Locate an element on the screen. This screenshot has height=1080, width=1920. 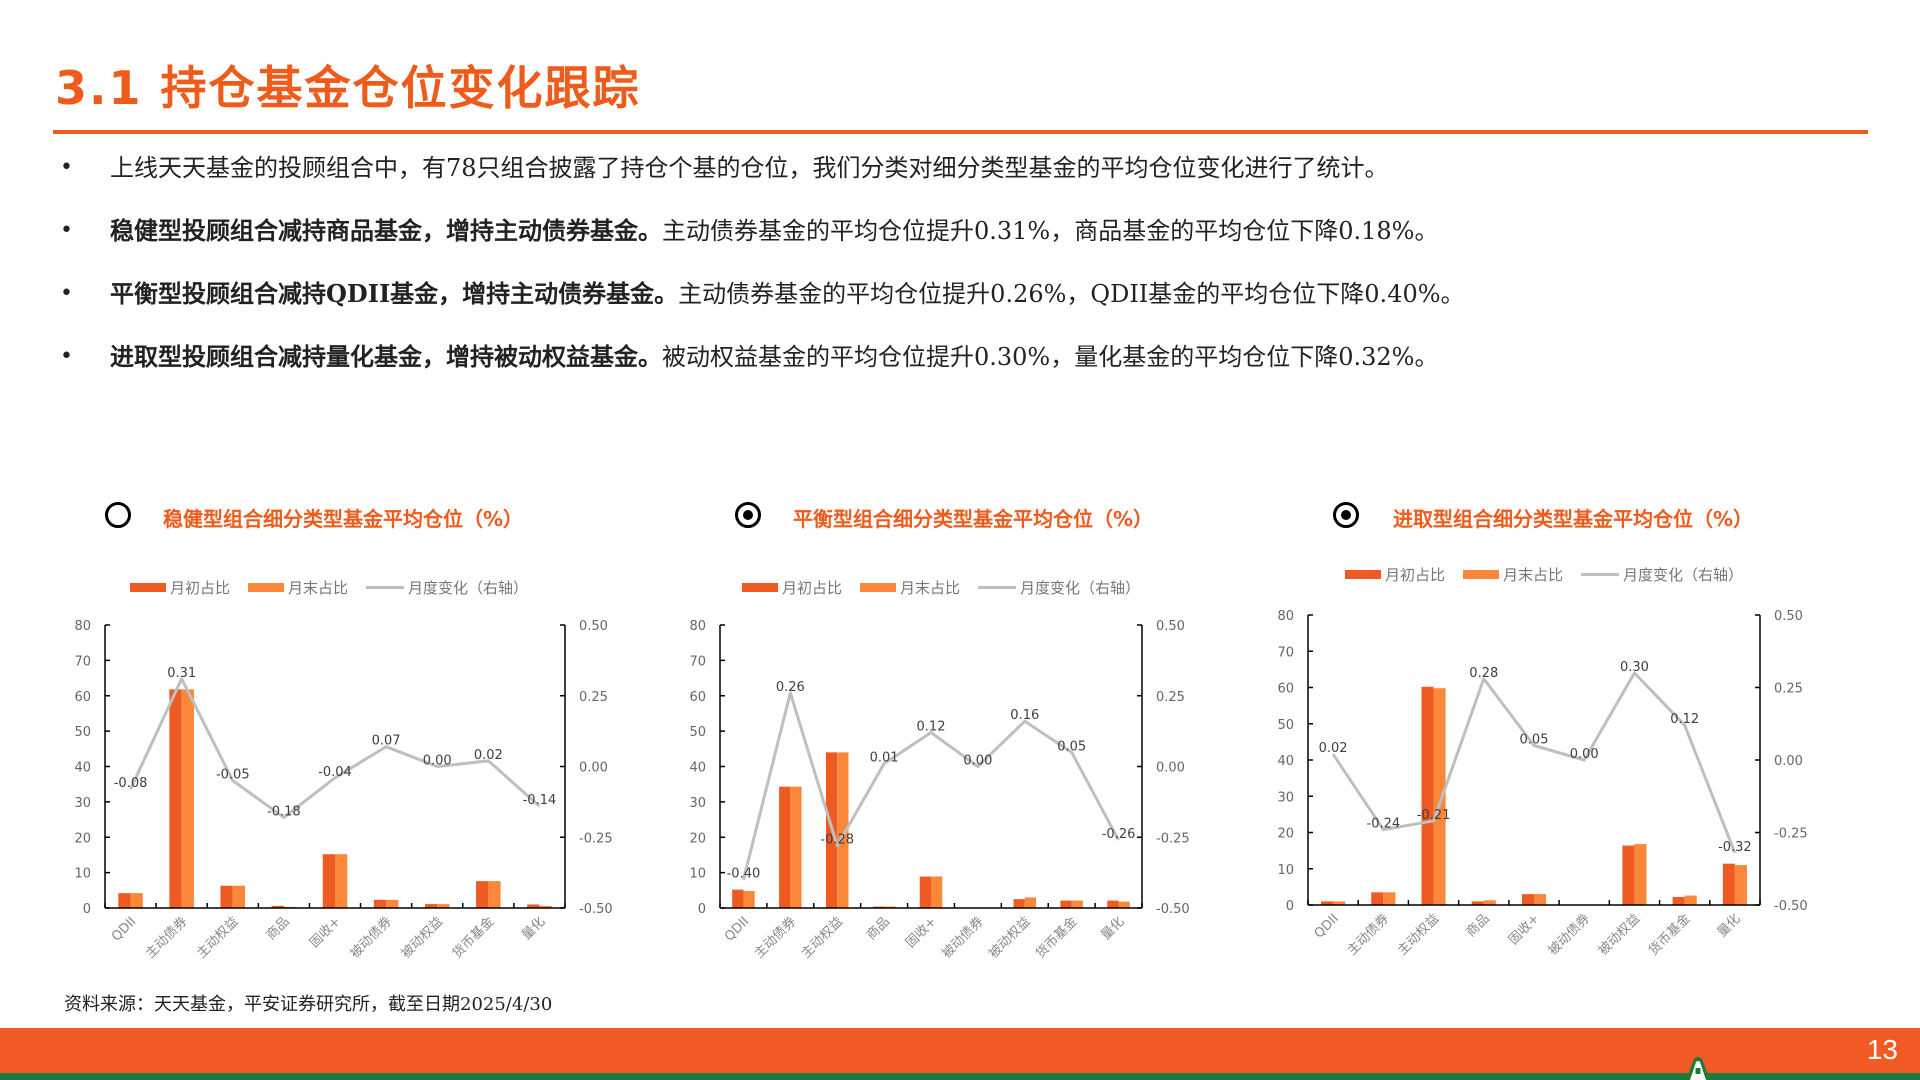
x-category-label: 量化 is located at coordinates (1729, 925).